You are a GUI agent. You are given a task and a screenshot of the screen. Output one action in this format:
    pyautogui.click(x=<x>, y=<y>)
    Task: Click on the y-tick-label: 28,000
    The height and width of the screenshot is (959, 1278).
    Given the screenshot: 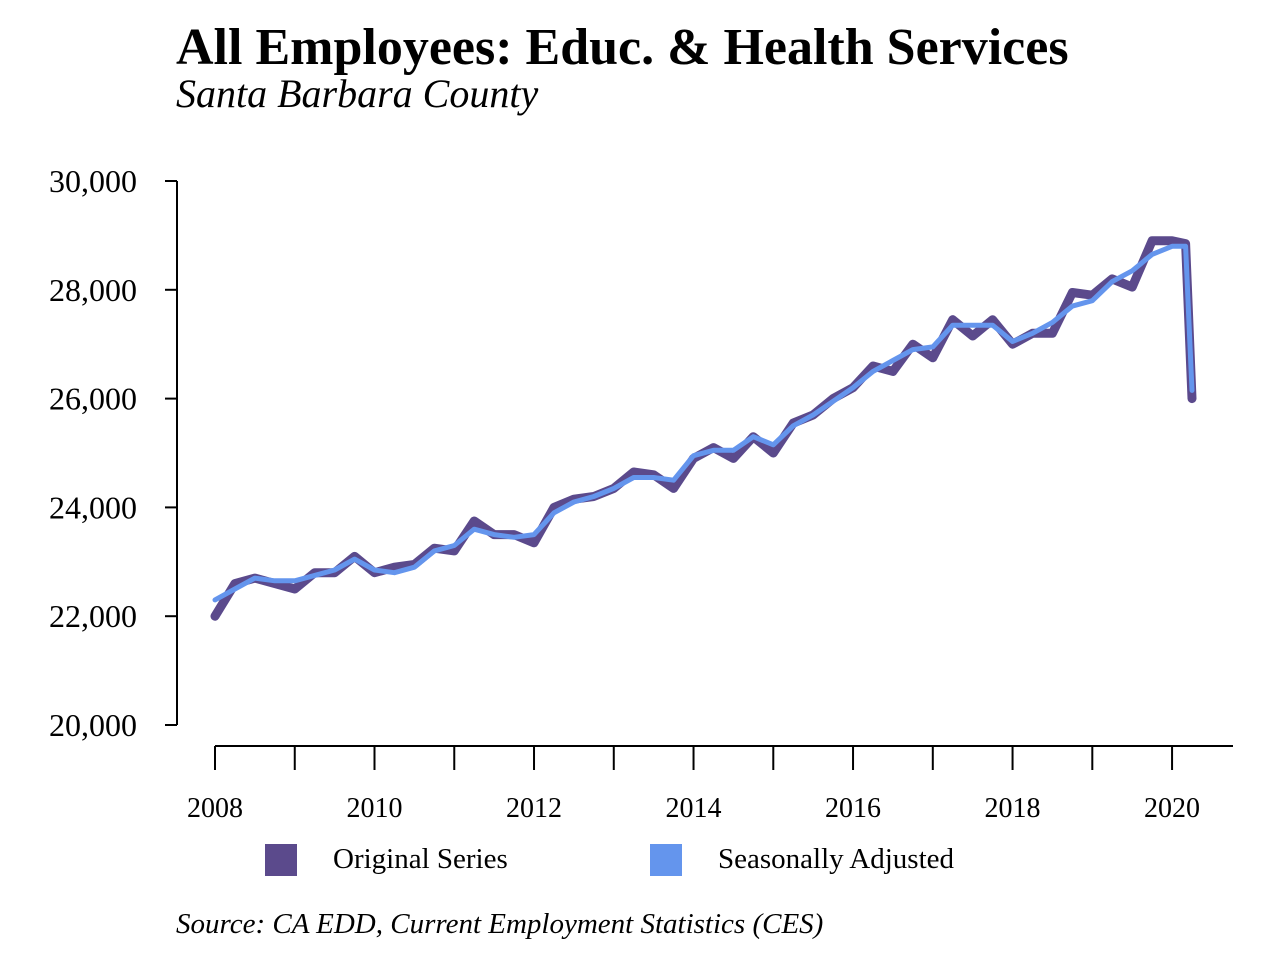 What is the action you would take?
    pyautogui.click(x=93, y=290)
    